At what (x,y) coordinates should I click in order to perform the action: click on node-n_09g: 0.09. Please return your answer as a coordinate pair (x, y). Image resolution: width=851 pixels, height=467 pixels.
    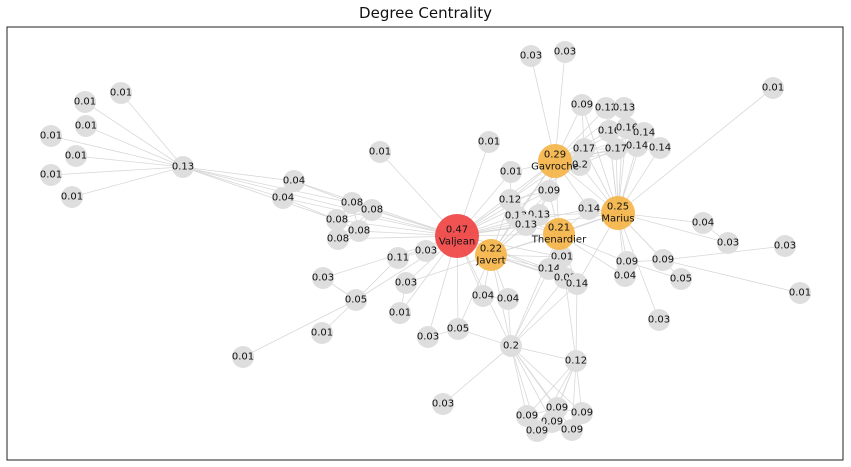
    Looking at the image, I should click on (549, 191).